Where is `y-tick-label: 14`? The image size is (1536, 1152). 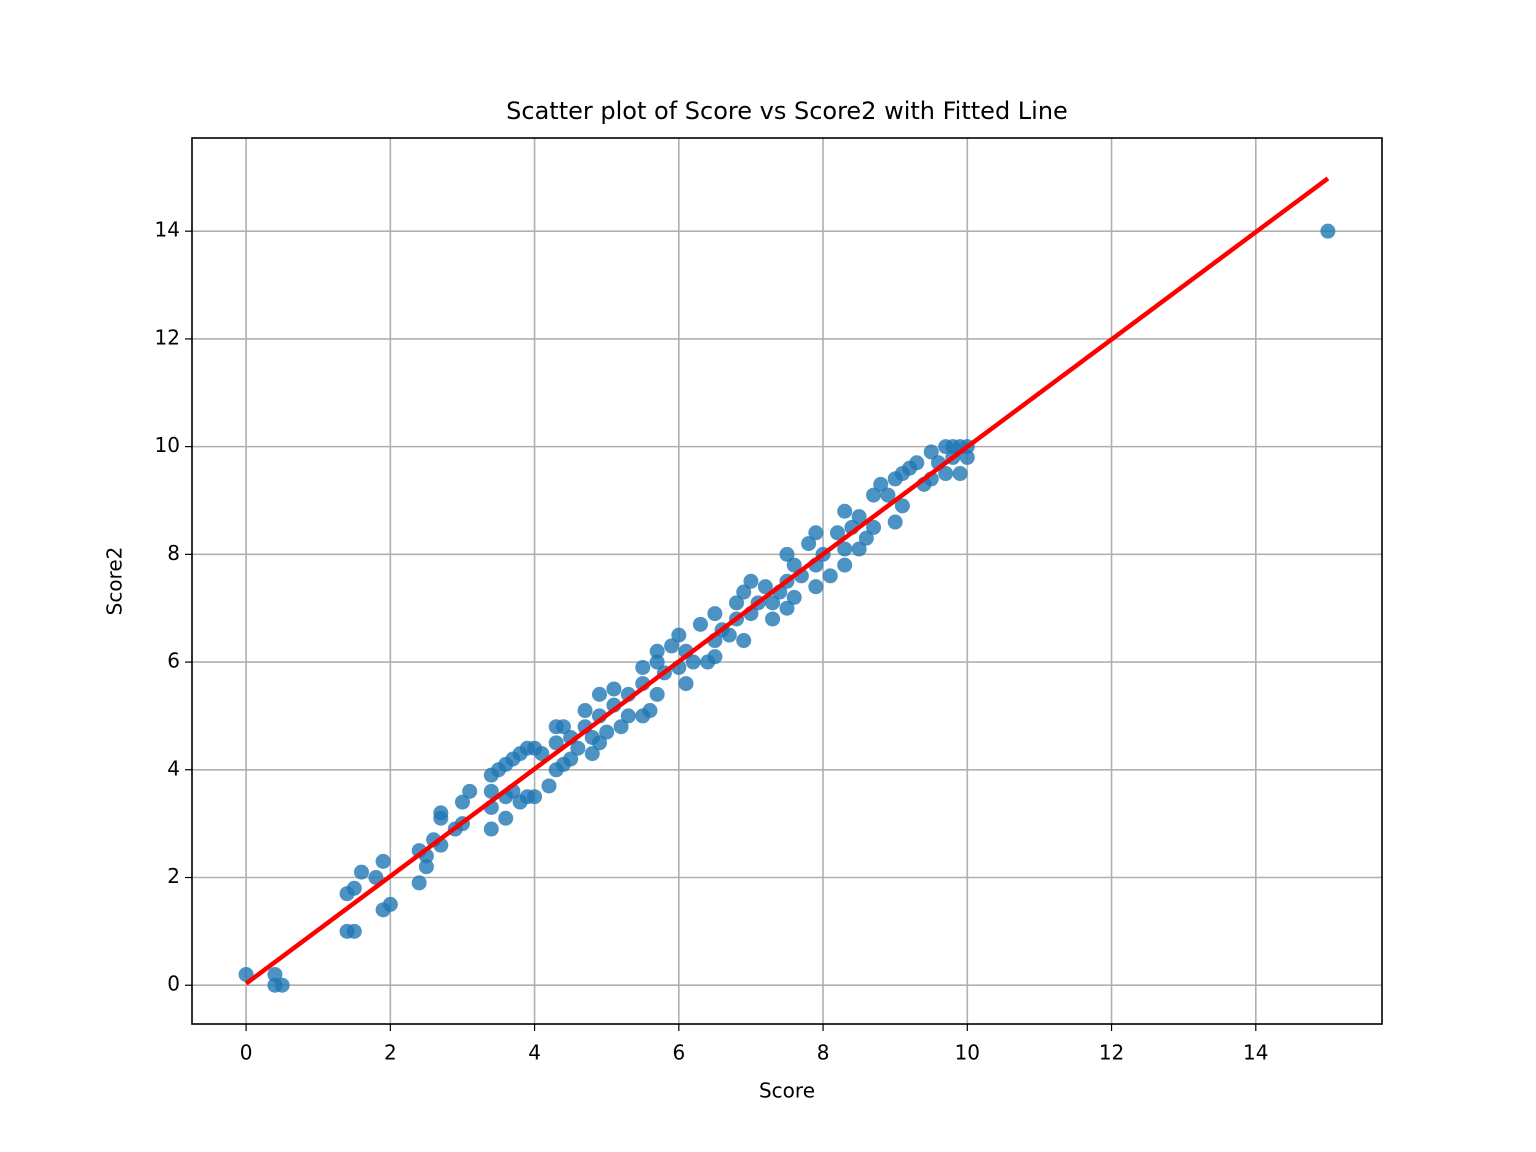
y-tick-label: 14 is located at coordinates (167, 230).